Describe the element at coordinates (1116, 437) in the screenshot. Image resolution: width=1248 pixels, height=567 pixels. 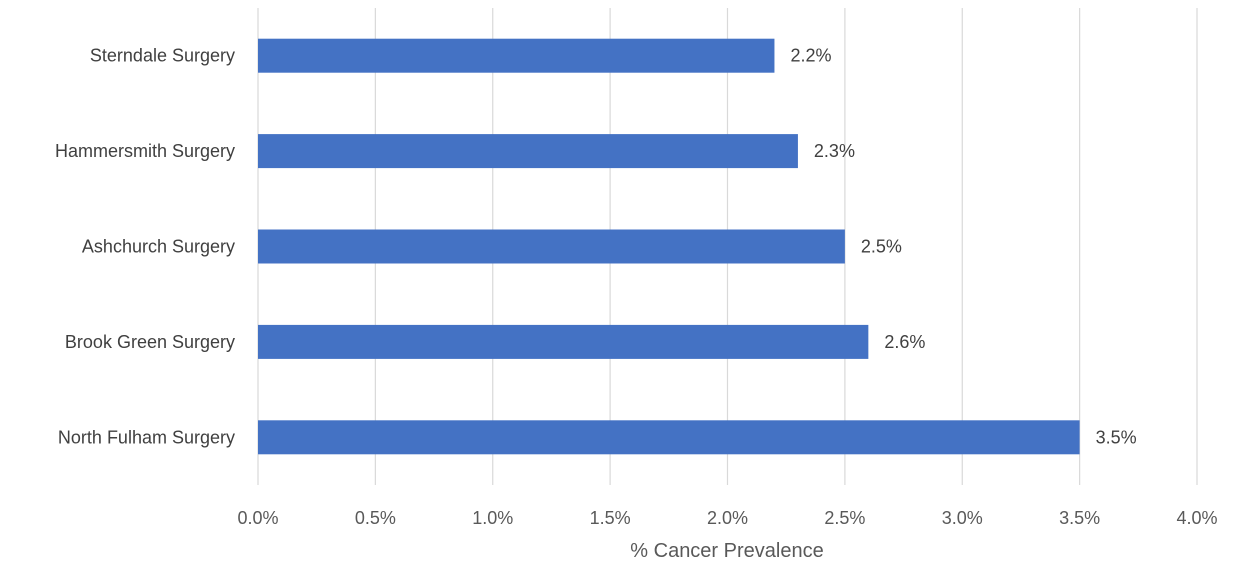
I see `data-label: 3.5%` at that location.